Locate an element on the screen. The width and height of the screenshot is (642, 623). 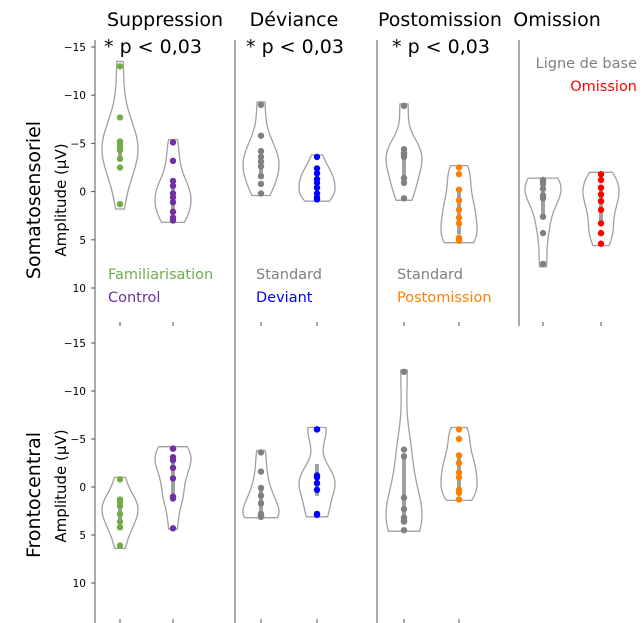
y-tick-label: −15 is located at coordinates (75, 48).